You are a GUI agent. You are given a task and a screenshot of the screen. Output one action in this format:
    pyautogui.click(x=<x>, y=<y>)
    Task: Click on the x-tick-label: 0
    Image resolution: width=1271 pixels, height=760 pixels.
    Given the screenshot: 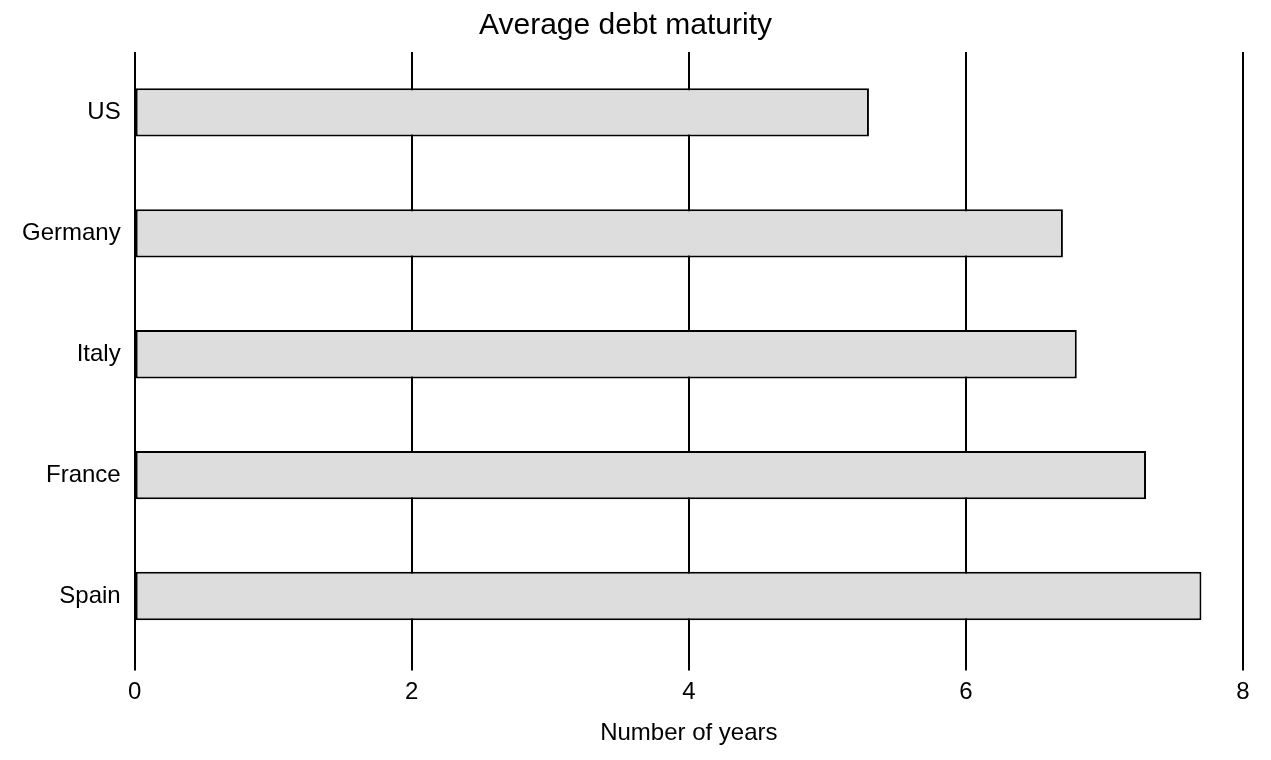 What is the action you would take?
    pyautogui.click(x=135, y=691)
    